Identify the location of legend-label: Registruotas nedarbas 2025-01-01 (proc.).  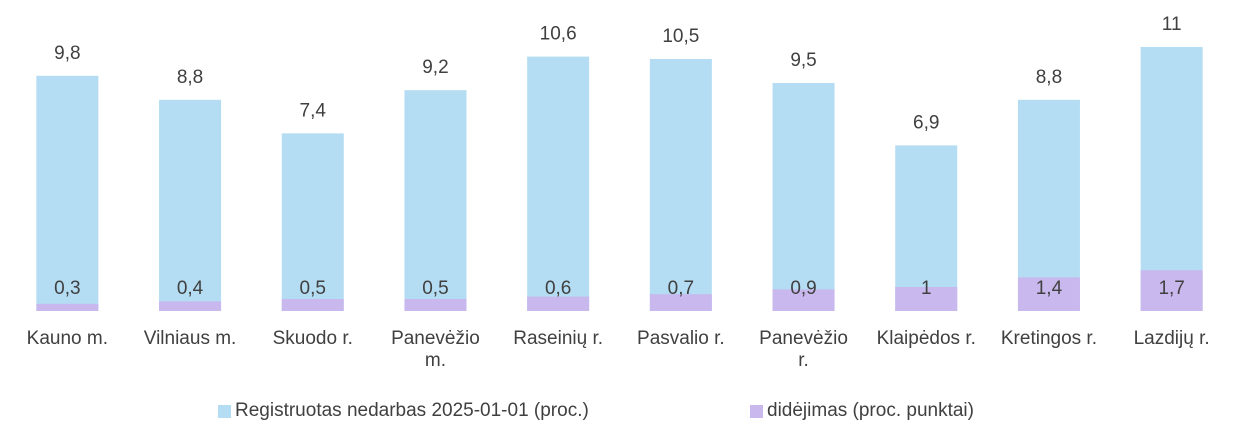
(412, 410).